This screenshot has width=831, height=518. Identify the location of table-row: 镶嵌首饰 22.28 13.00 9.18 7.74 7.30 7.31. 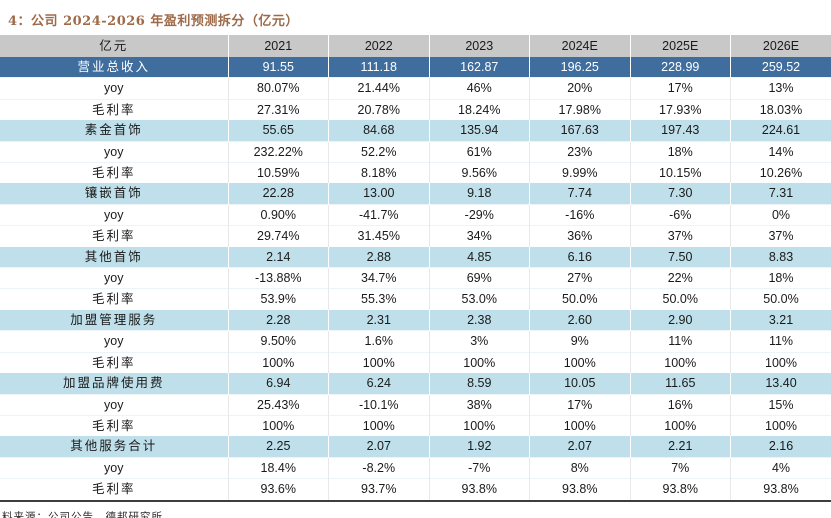
(415, 194).